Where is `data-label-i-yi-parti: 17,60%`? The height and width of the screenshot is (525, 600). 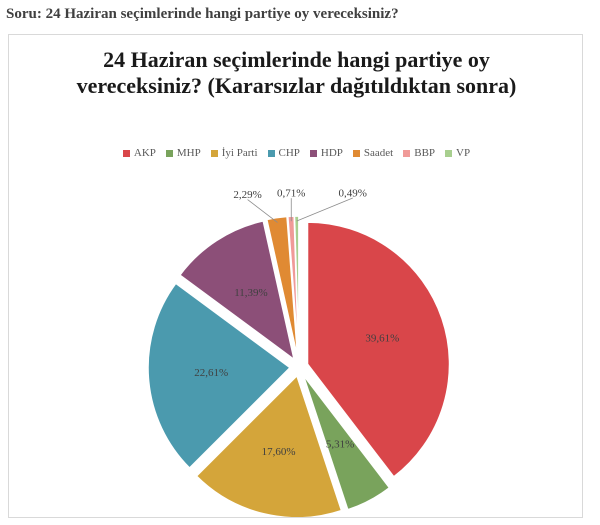 data-label-i-yi-parti: 17,60% is located at coordinates (279, 452).